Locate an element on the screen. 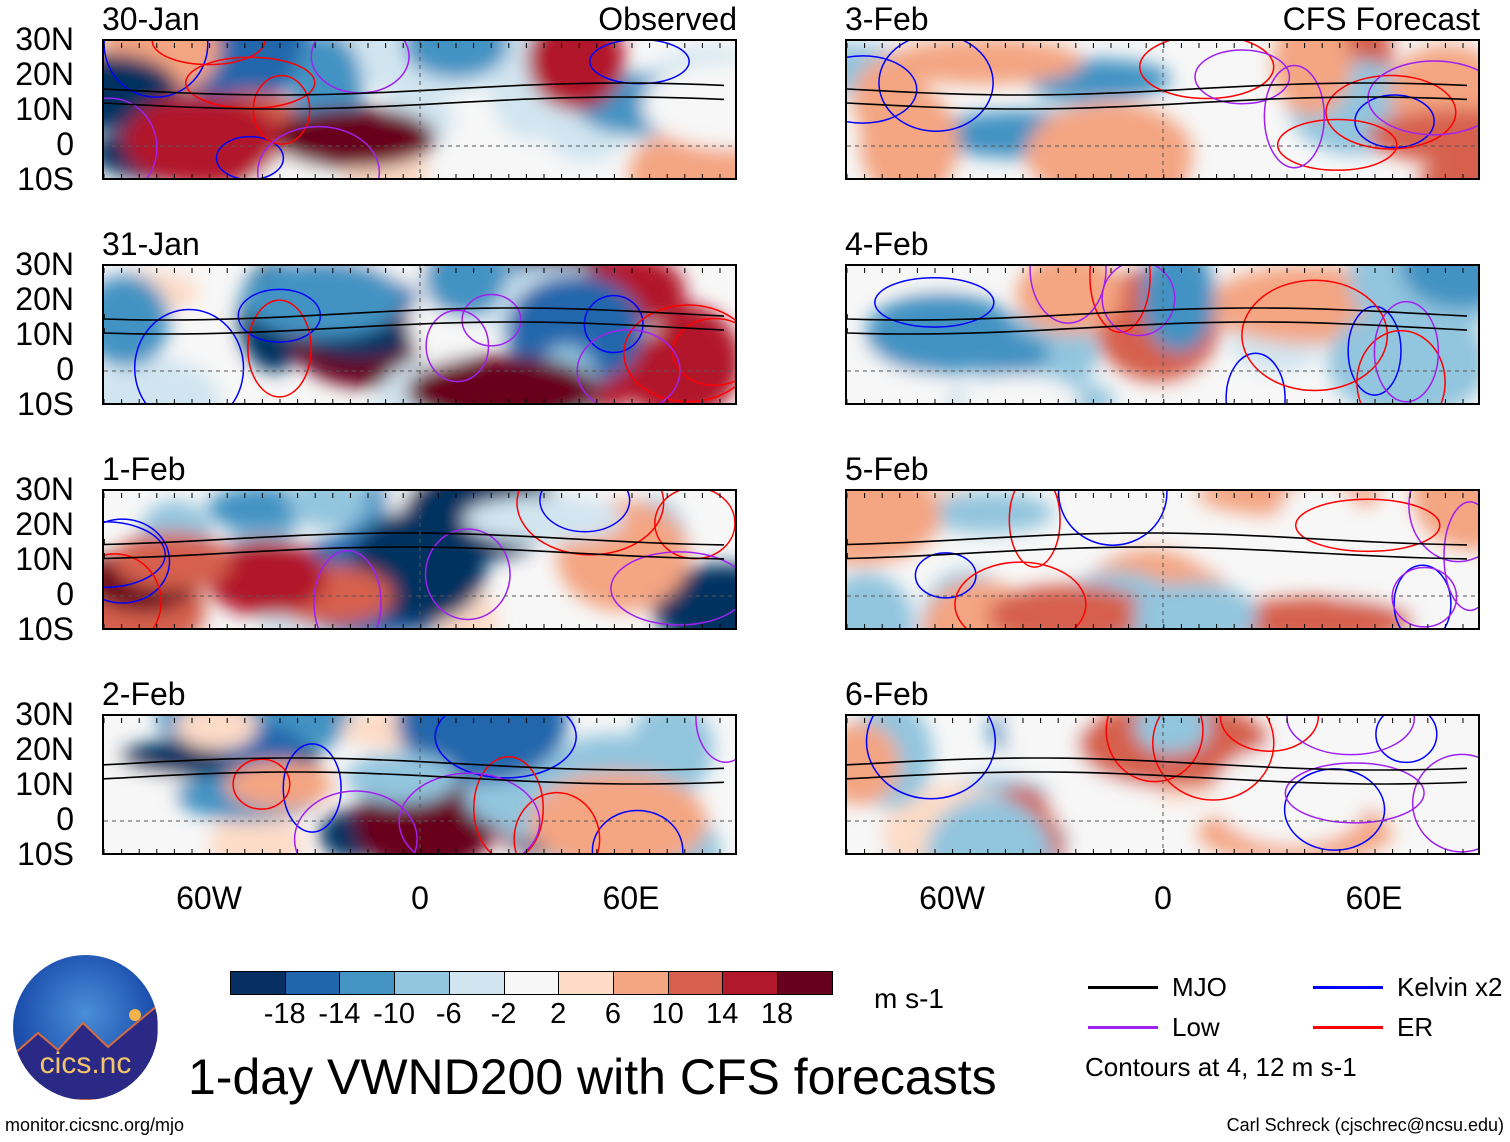 Image resolution: width=1510 pixels, height=1142 pixels. column-label: CFS Forecast is located at coordinates (1381, 19).